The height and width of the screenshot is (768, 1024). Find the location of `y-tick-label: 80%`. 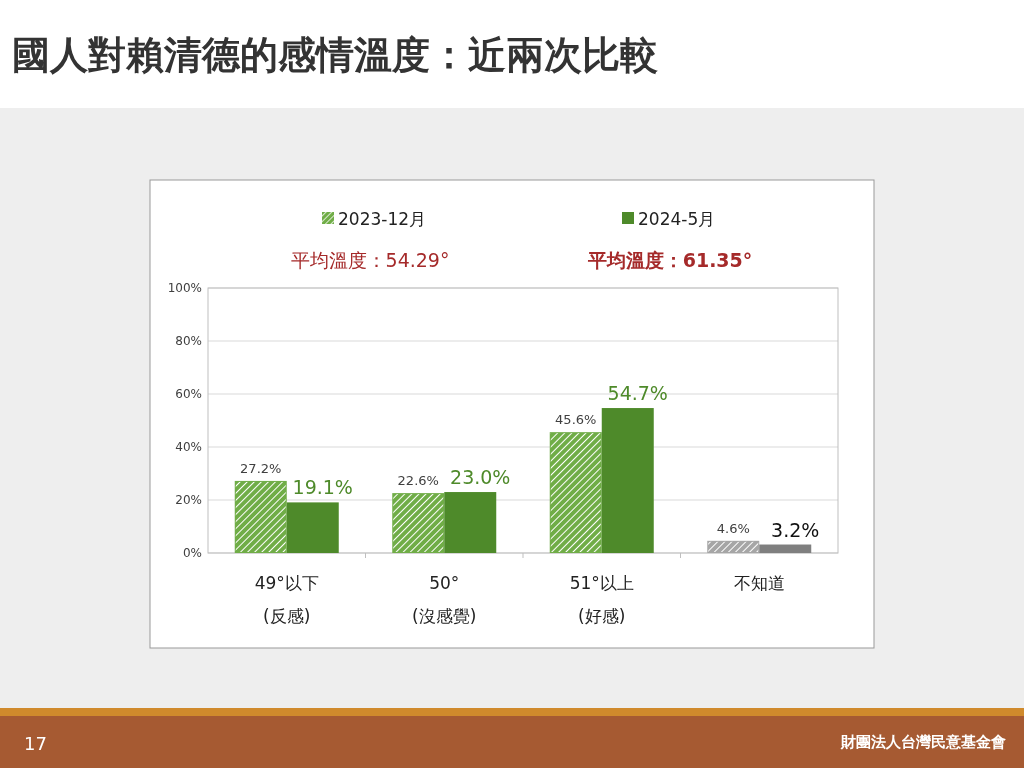

y-tick-label: 80% is located at coordinates (188, 341).